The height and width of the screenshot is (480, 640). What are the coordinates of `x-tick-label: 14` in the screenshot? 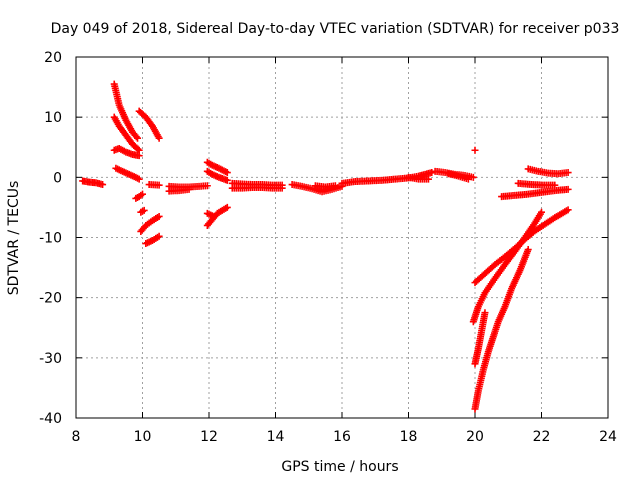 It's located at (276, 437).